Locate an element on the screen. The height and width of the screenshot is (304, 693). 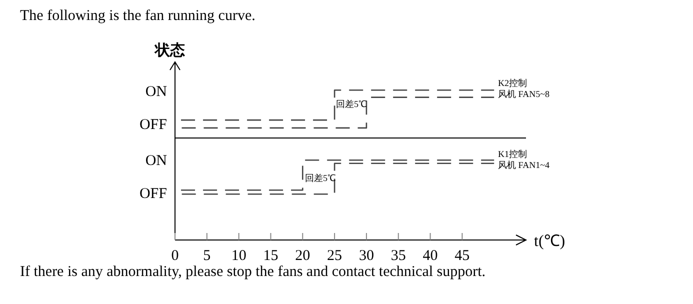
x-tick-label: 45 is located at coordinates (462, 256).